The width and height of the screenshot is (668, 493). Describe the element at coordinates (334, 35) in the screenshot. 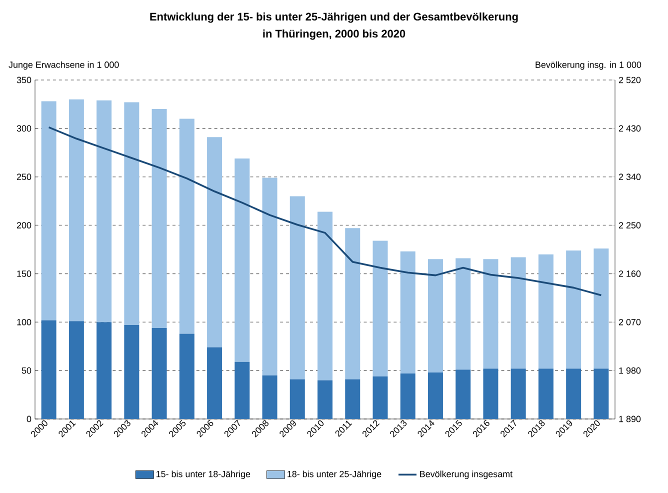

I see `chart-subtitle: in Thüringen, 2000 bis 2020` at that location.